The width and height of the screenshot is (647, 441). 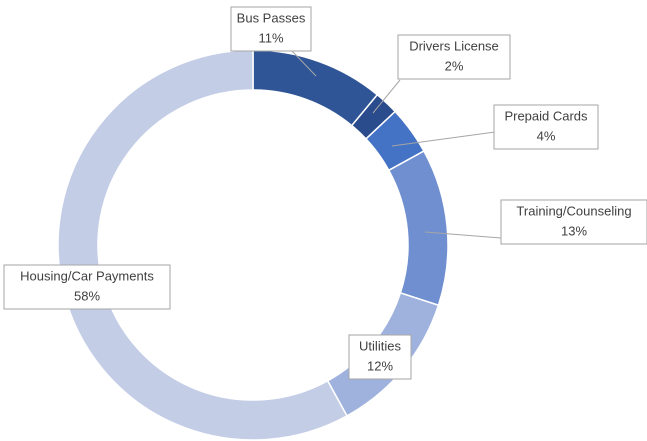 I want to click on value-label: 12%, so click(x=380, y=365).